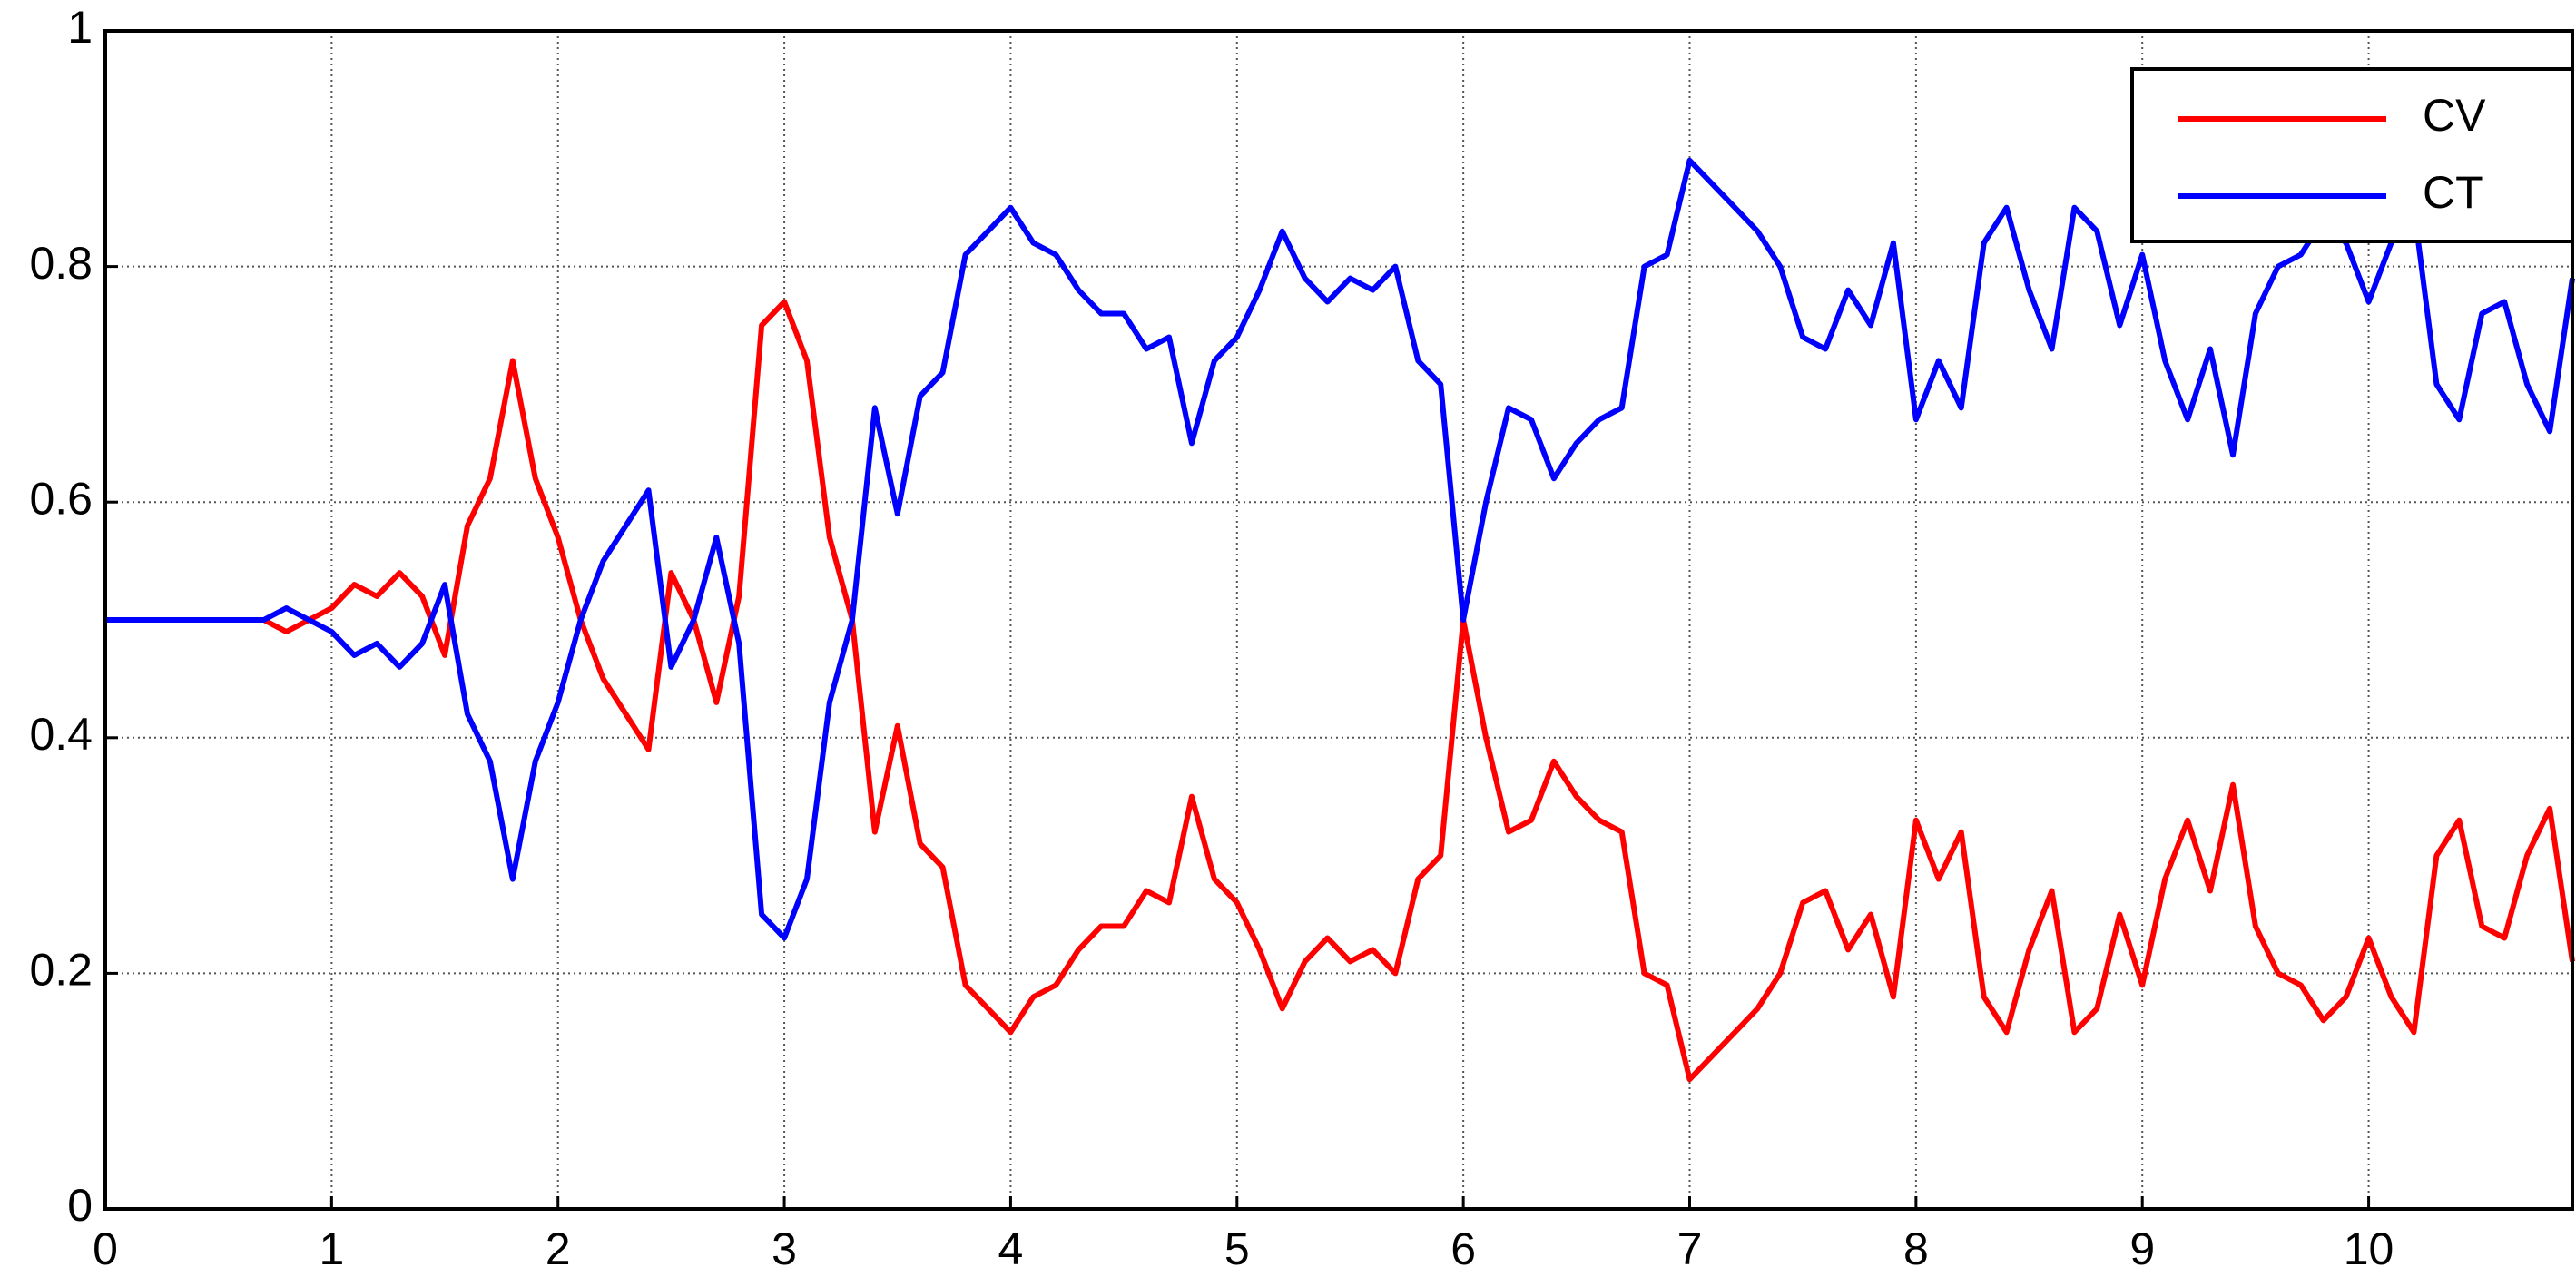  Describe the element at coordinates (1237, 1248) in the screenshot. I see `x-tick-label: 5` at that location.